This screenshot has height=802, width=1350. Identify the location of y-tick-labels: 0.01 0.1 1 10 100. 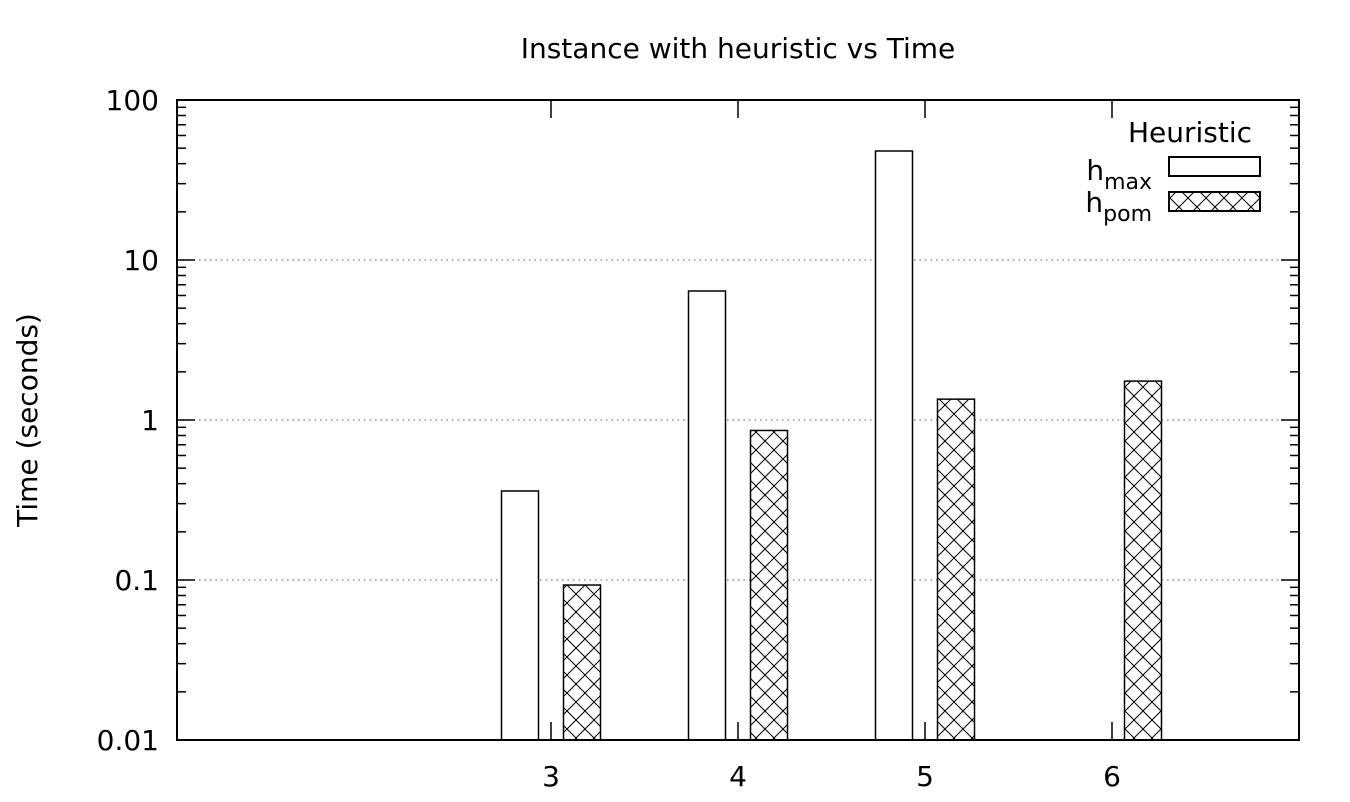
(128, 420).